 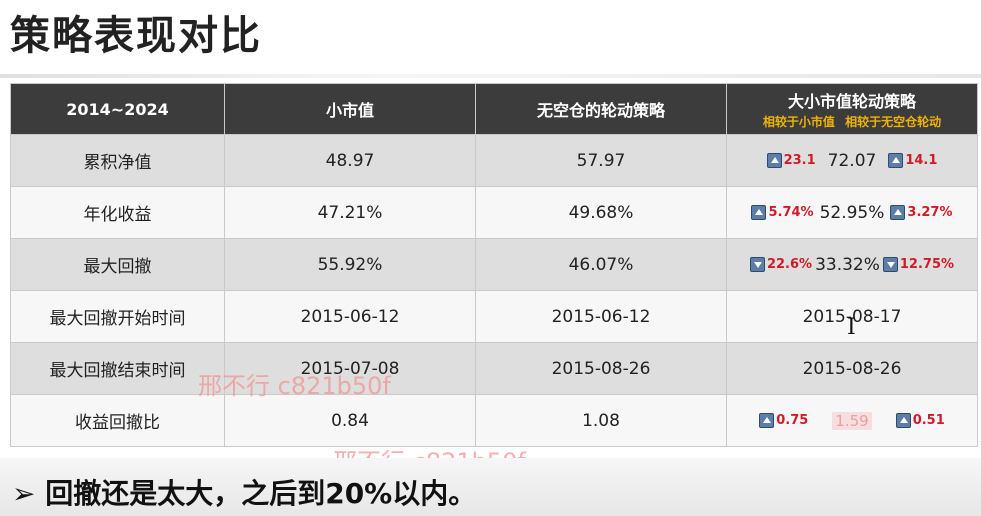 I want to click on text-cursor-icon: I, so click(x=851, y=327).